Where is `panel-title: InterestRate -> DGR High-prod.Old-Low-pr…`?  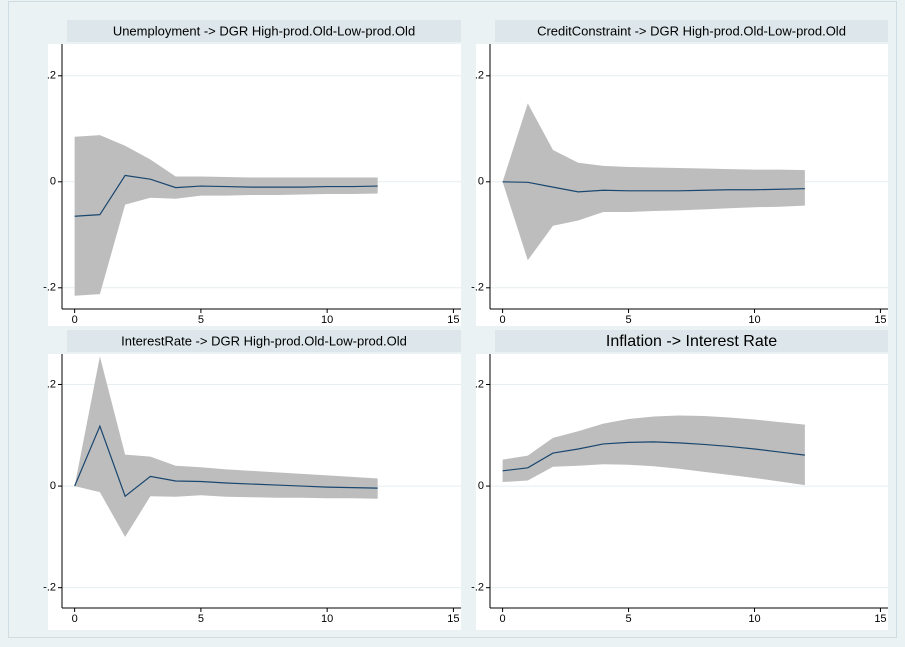 panel-title: InterestRate -> DGR High-prod.Old-Low-pr… is located at coordinates (264, 340).